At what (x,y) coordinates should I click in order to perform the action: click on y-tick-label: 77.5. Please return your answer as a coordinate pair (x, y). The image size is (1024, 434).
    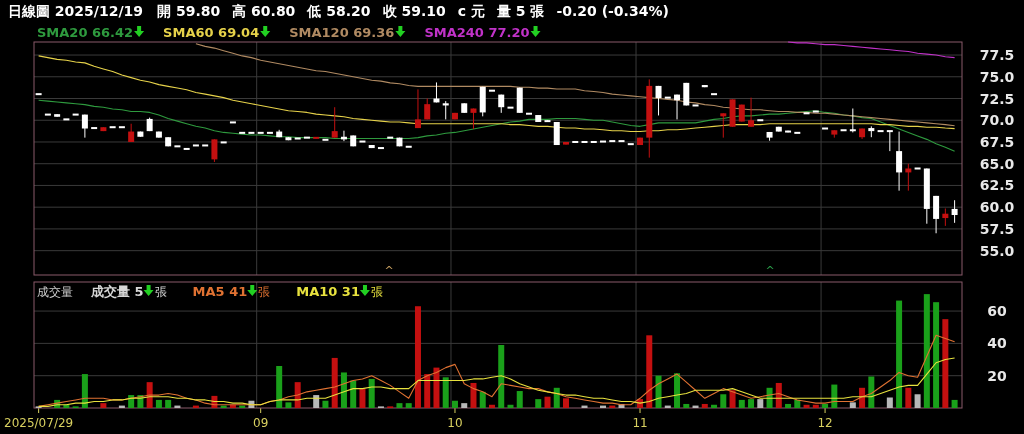
    Looking at the image, I should click on (997, 55).